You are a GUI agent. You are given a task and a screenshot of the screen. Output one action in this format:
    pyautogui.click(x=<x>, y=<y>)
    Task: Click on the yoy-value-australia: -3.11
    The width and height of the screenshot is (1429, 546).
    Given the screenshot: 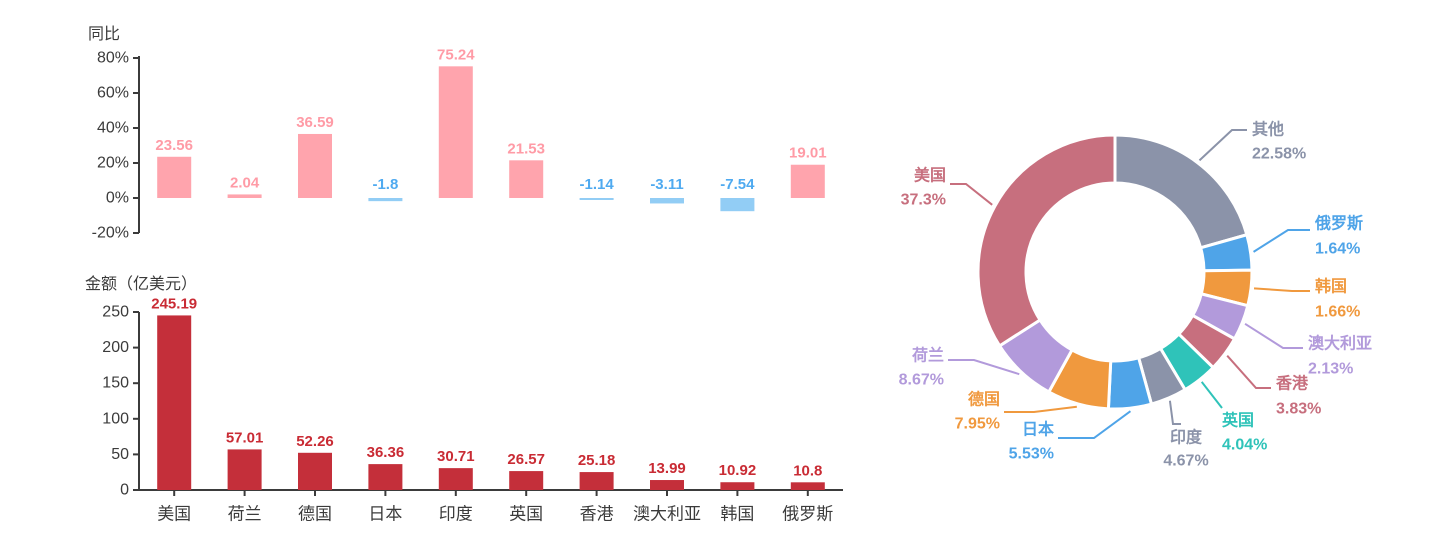 What is the action you would take?
    pyautogui.click(x=666, y=184)
    